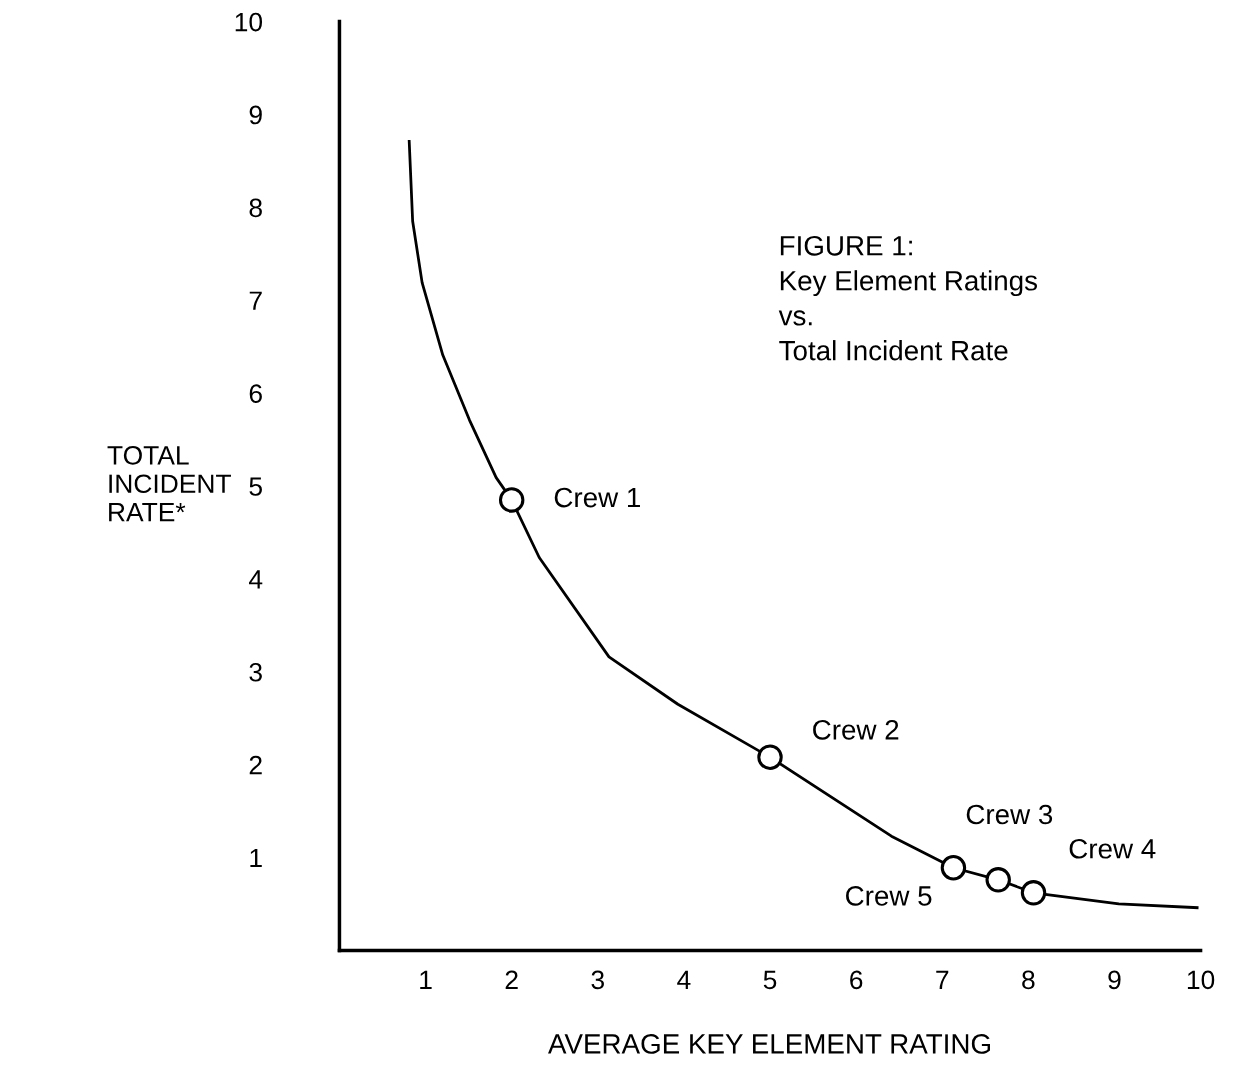 This screenshot has width=1248, height=1080. What do you see at coordinates (255, 672) in the screenshot?
I see `y-tick-label: 3` at bounding box center [255, 672].